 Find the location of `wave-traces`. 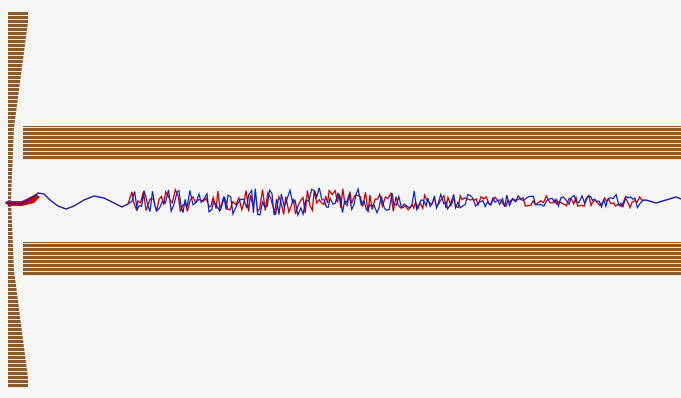

wave-traces is located at coordinates (342, 202).